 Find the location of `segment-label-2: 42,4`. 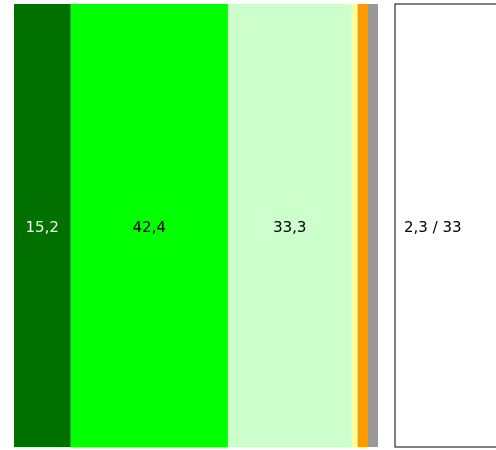

segment-label-2: 42,4 is located at coordinates (148, 227).